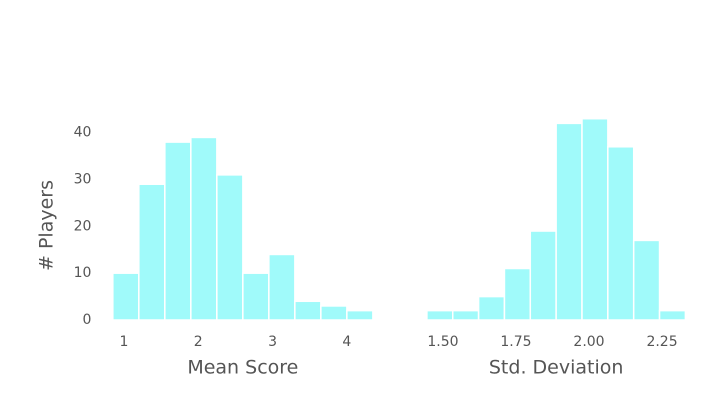 This screenshot has height=412, width=720. What do you see at coordinates (86, 320) in the screenshot?
I see `y-tick-label: 0` at bounding box center [86, 320].